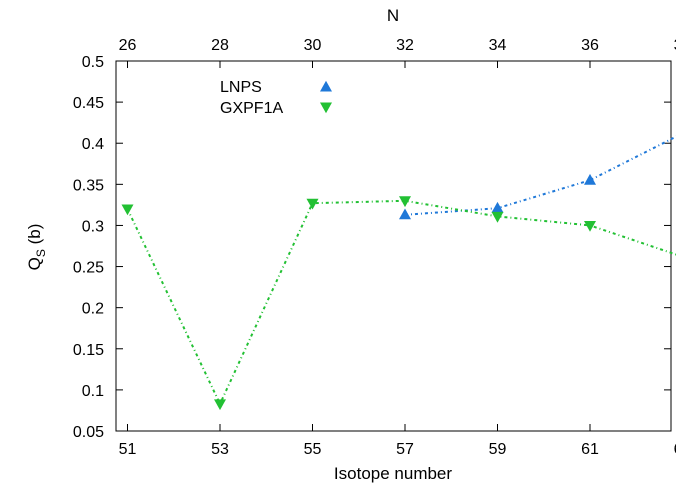 The height and width of the screenshot is (490, 676). What do you see at coordinates (313, 449) in the screenshot?
I see `x-tick-label: 55` at bounding box center [313, 449].